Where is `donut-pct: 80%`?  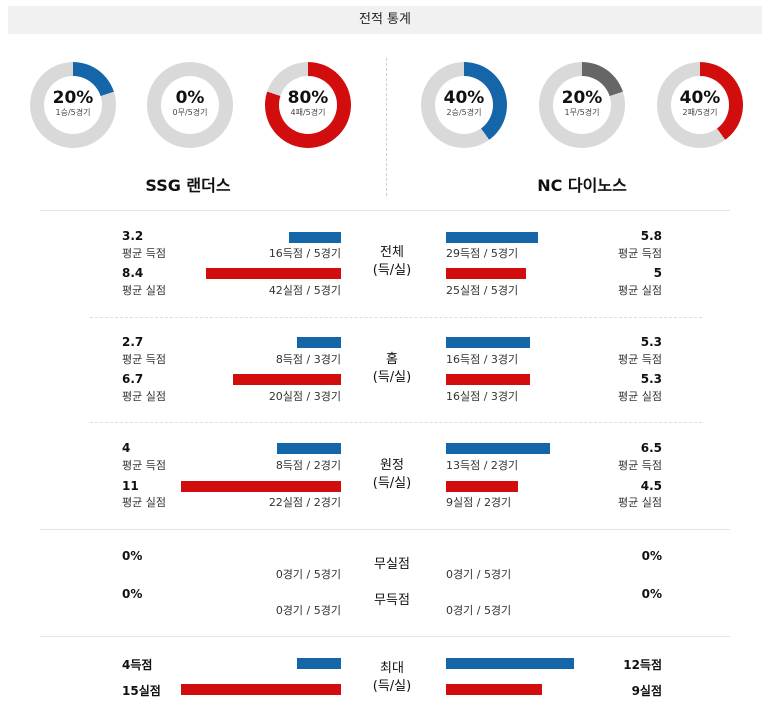 donut-pct: 80% is located at coordinates (308, 98).